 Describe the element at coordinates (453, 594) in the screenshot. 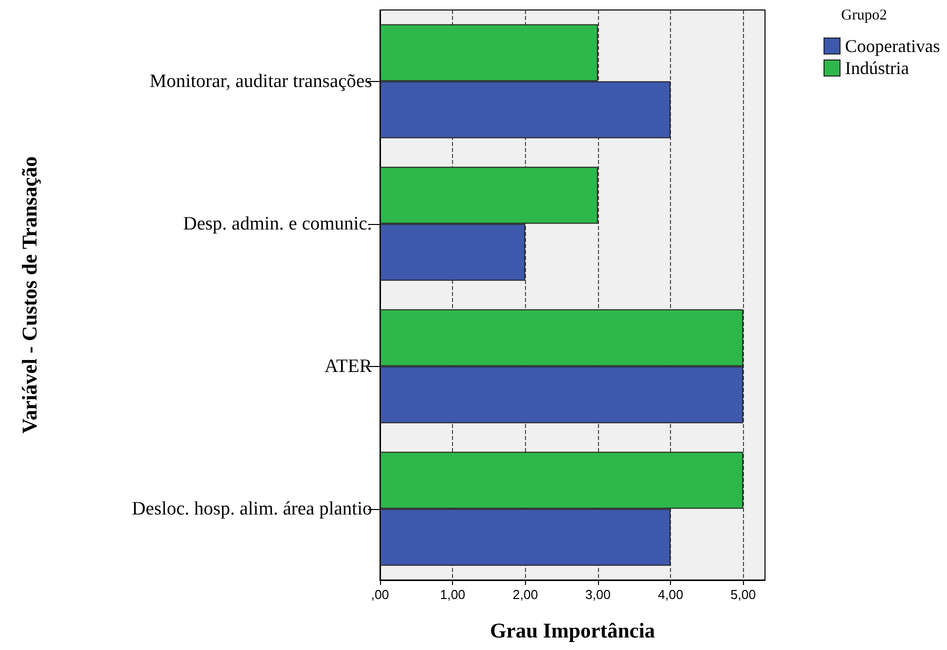

I see `x-tick-label: 1,00` at that location.